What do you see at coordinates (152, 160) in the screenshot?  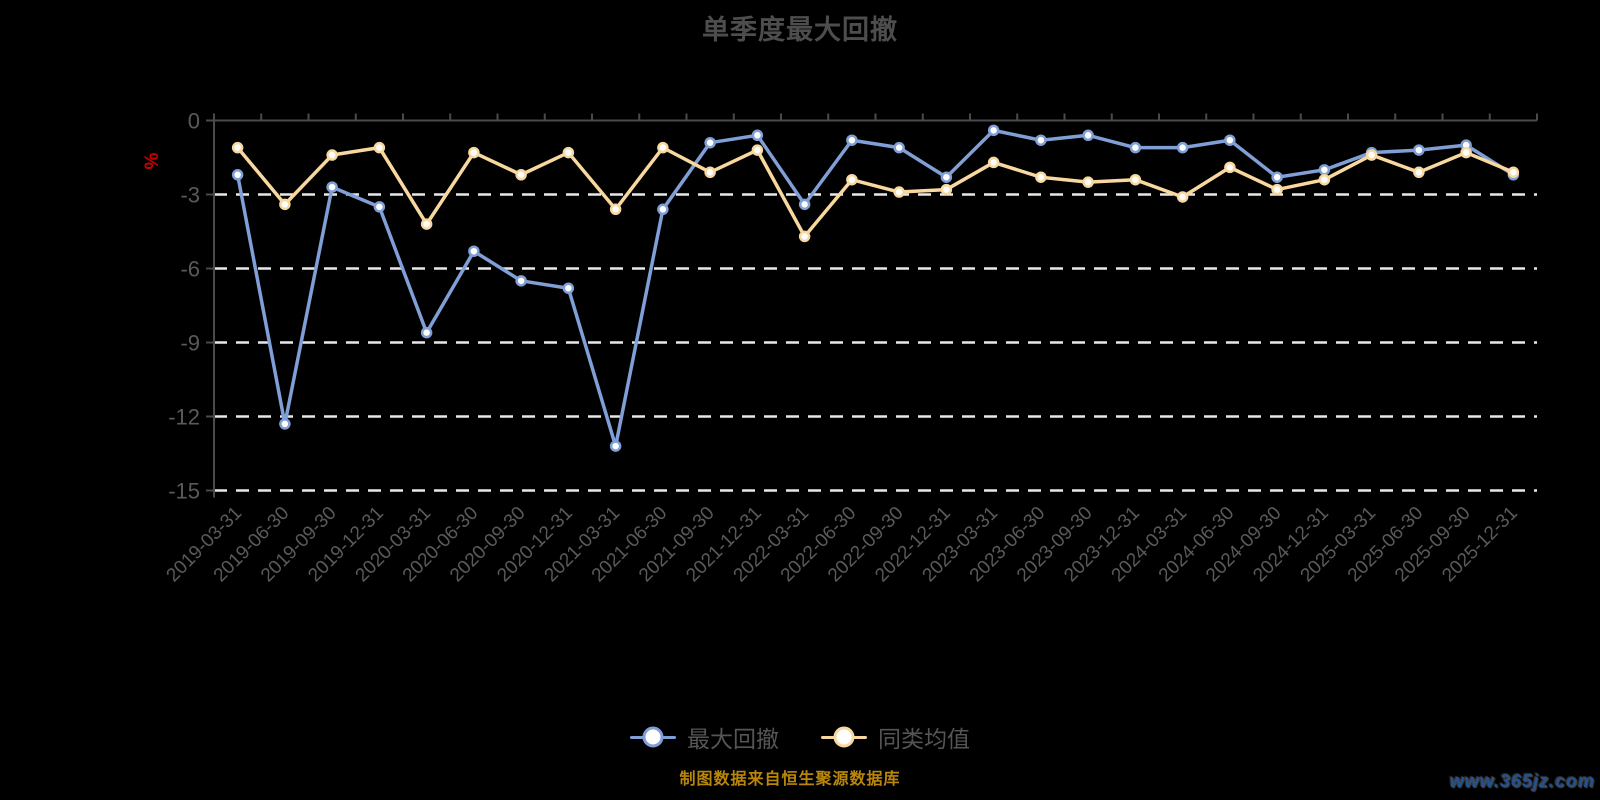 I see `y-axis-unit-label: %` at bounding box center [152, 160].